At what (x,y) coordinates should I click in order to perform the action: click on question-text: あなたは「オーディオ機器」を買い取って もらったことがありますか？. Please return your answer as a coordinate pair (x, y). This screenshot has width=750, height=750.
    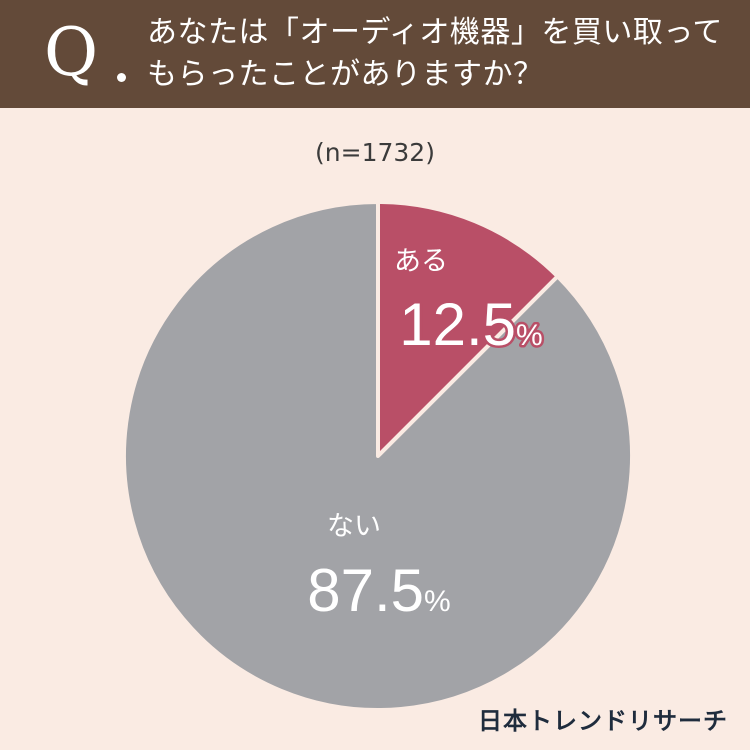
    Looking at the image, I should click on (442, 54).